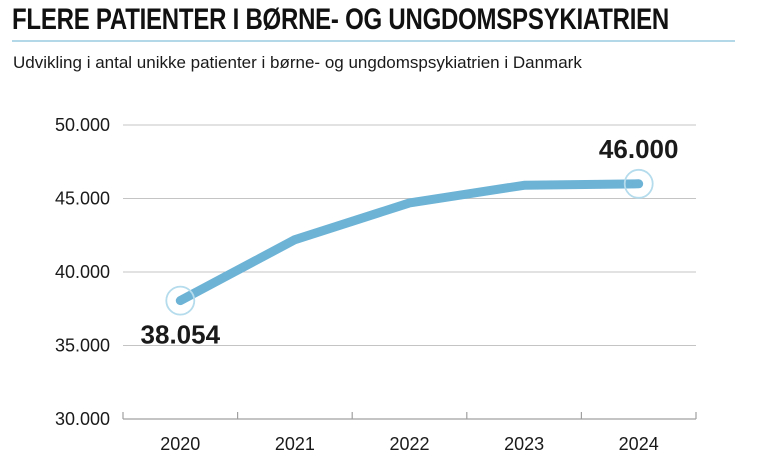  What do you see at coordinates (524, 444) in the screenshot?
I see `x-axis-label: 2023` at bounding box center [524, 444].